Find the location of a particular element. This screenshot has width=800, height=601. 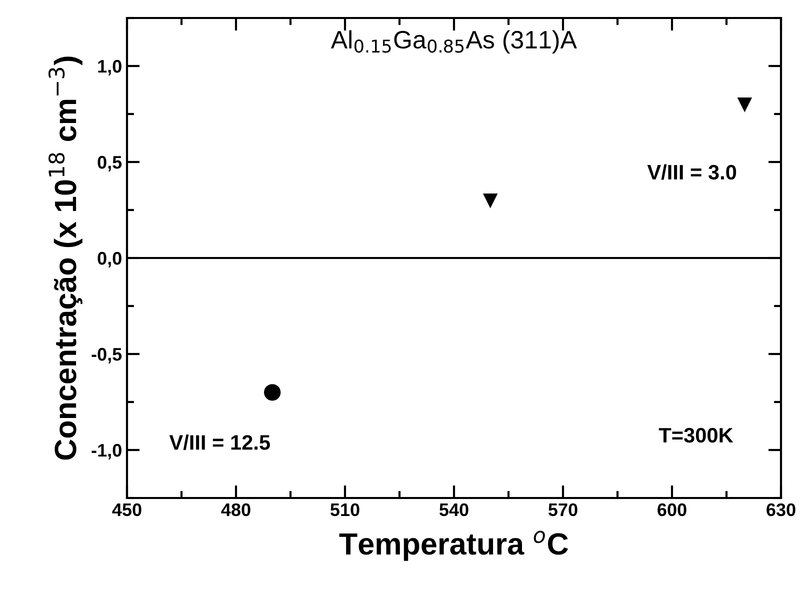

x-tick-label: 480 is located at coordinates (235, 509).